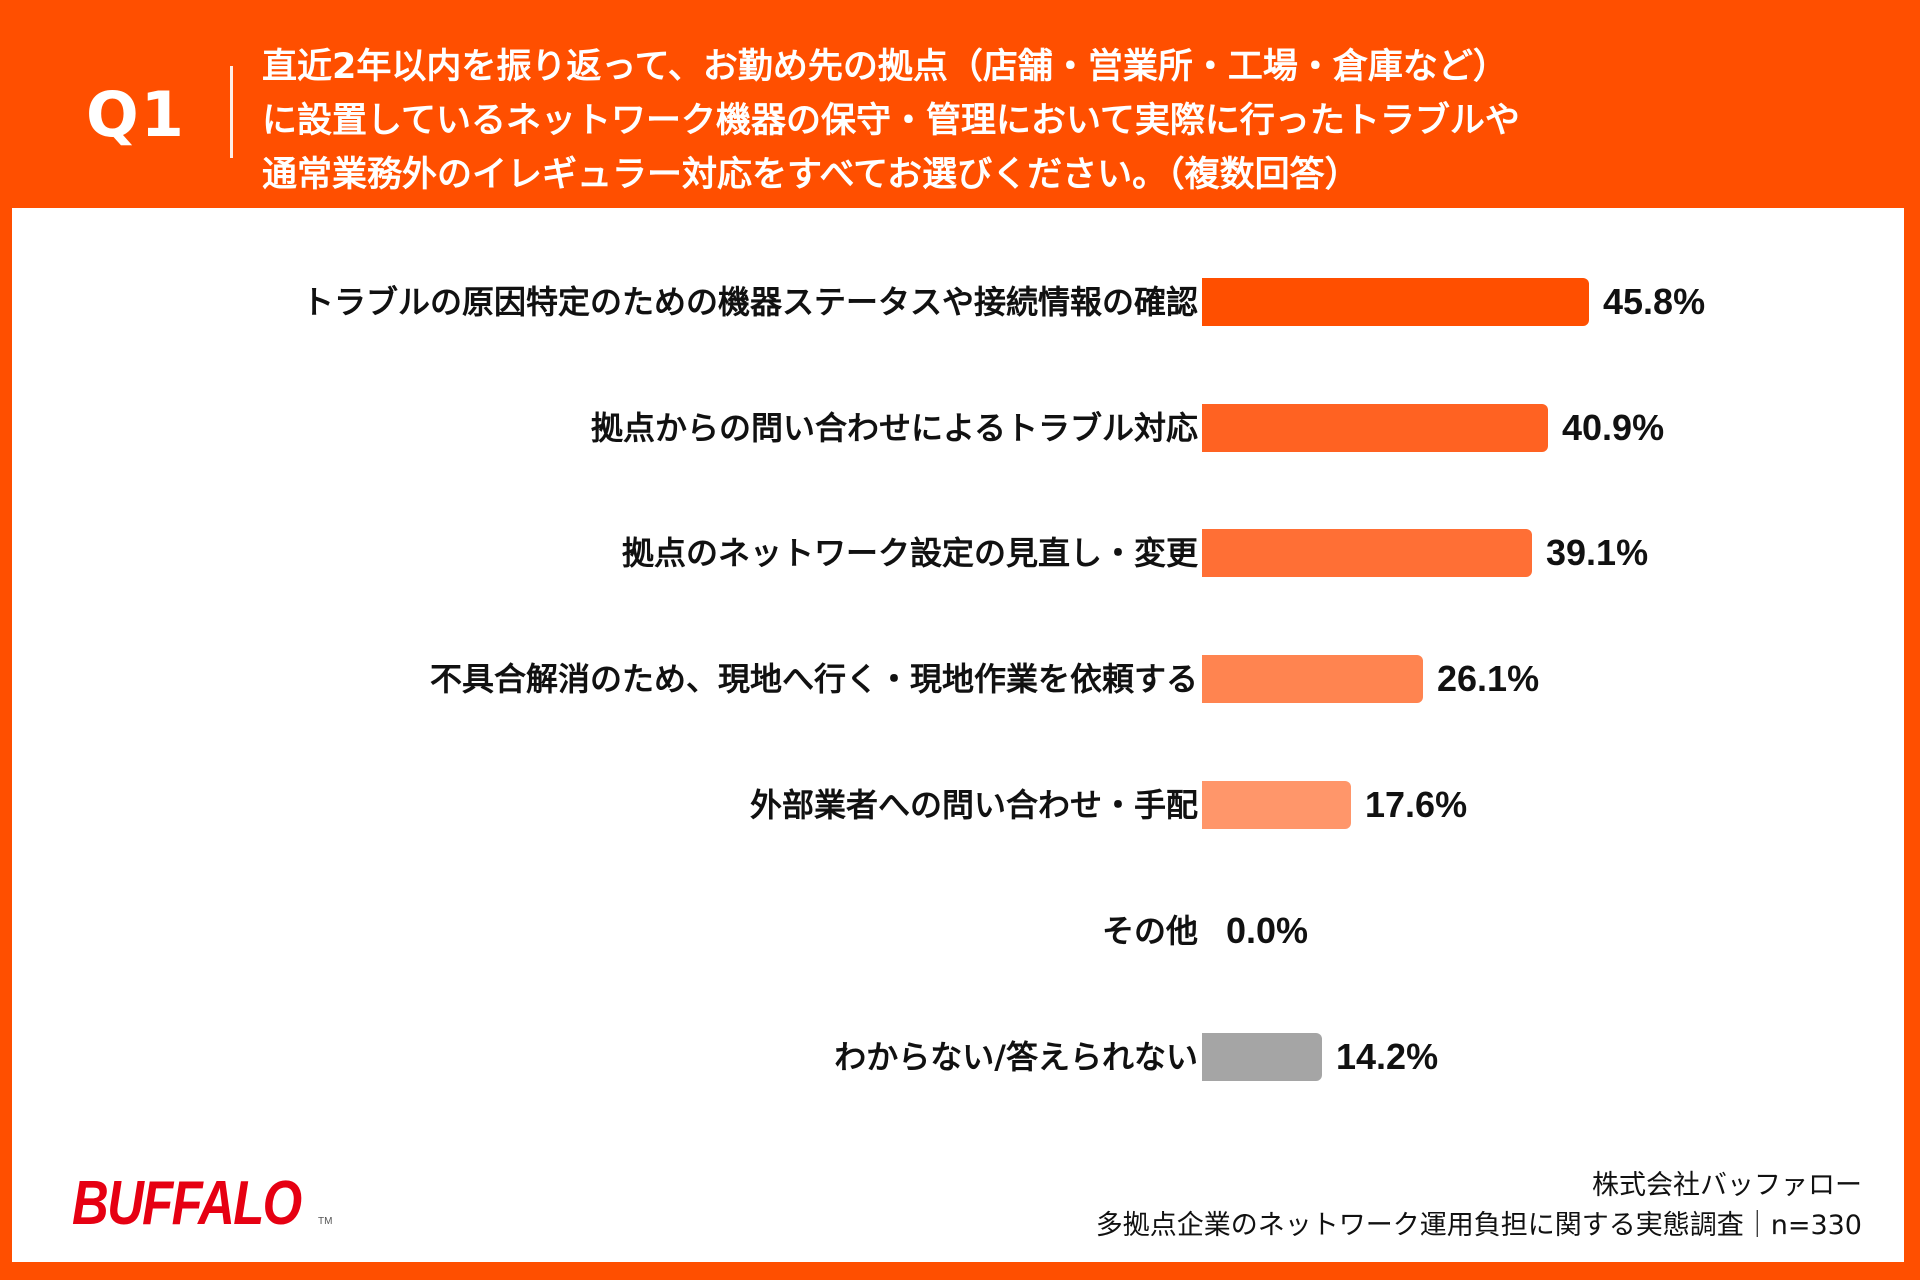 Image resolution: width=1920 pixels, height=1280 pixels. Describe the element at coordinates (1613, 427) in the screenshot. I see `row-value: 40.9%` at that location.